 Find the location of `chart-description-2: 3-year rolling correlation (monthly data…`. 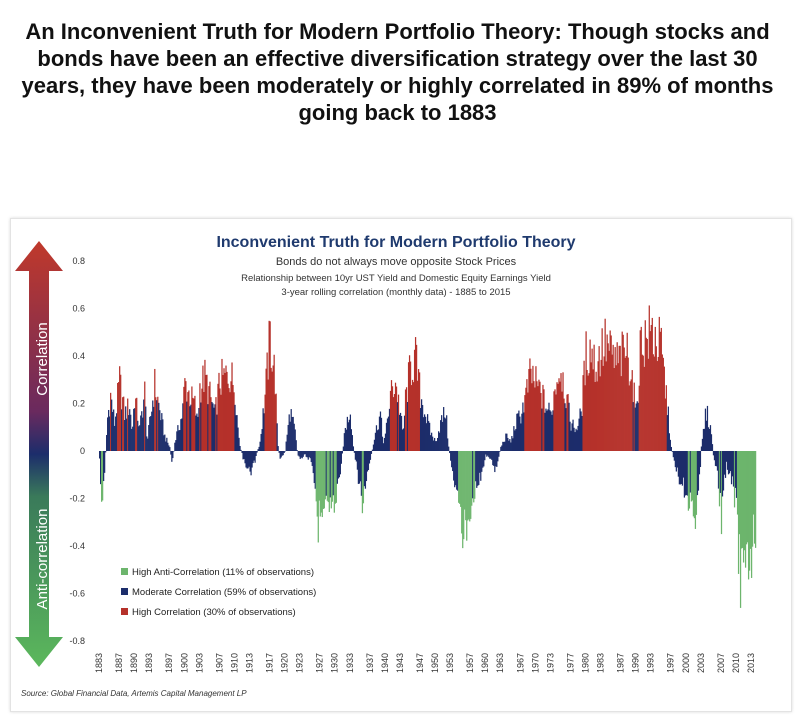

chart-description-2: 3-year rolling correlation (monthly data… is located at coordinates (395, 292).